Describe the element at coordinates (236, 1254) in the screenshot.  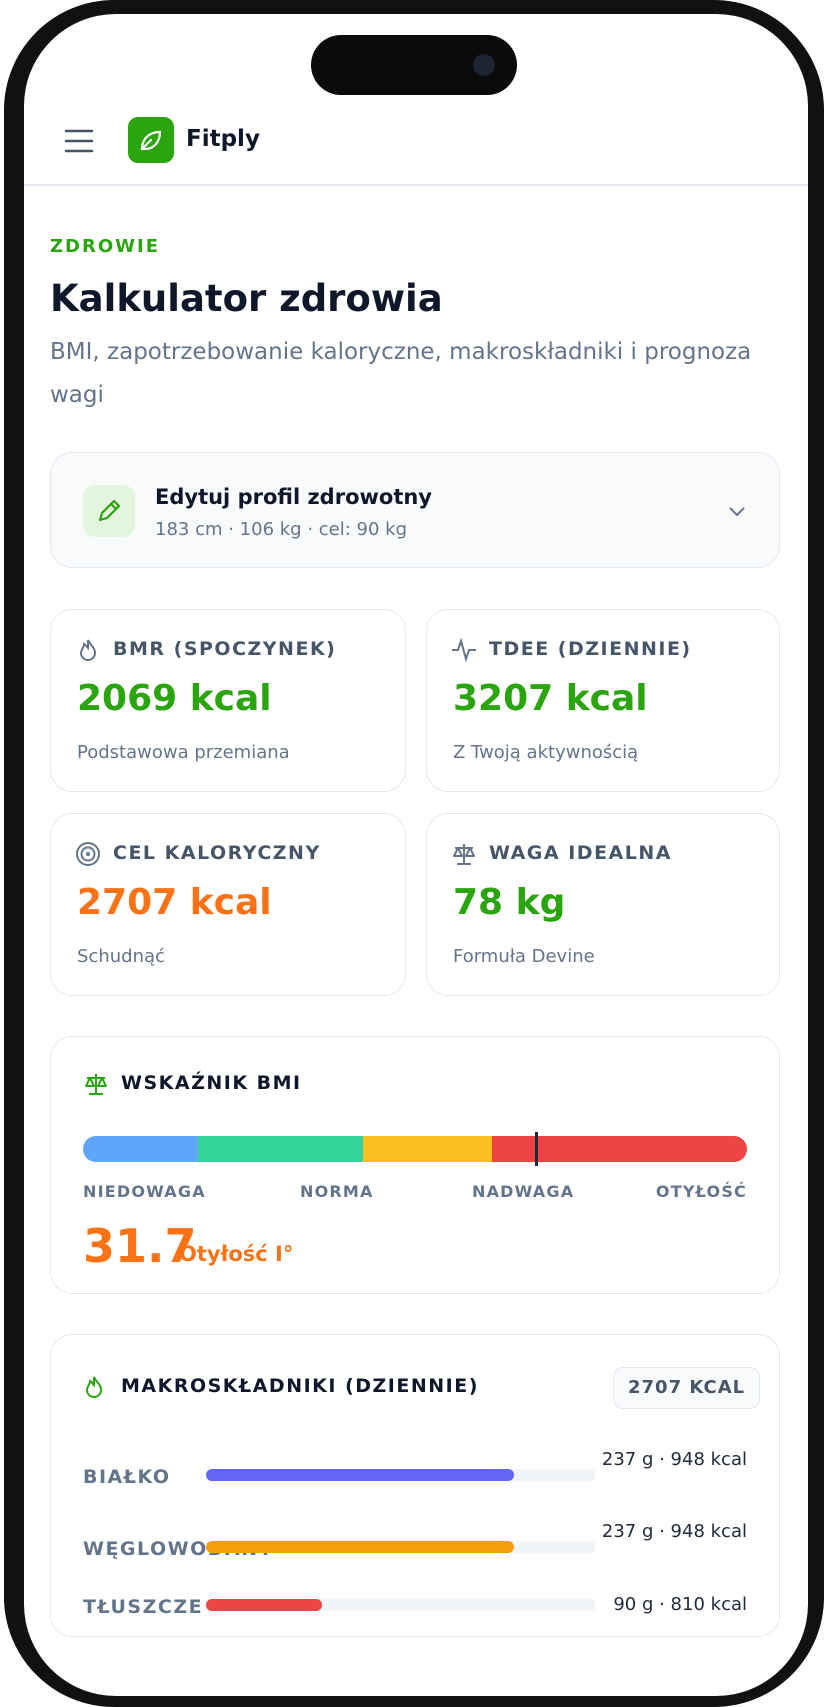
I see `bmi-category: Otyłość I°` at that location.